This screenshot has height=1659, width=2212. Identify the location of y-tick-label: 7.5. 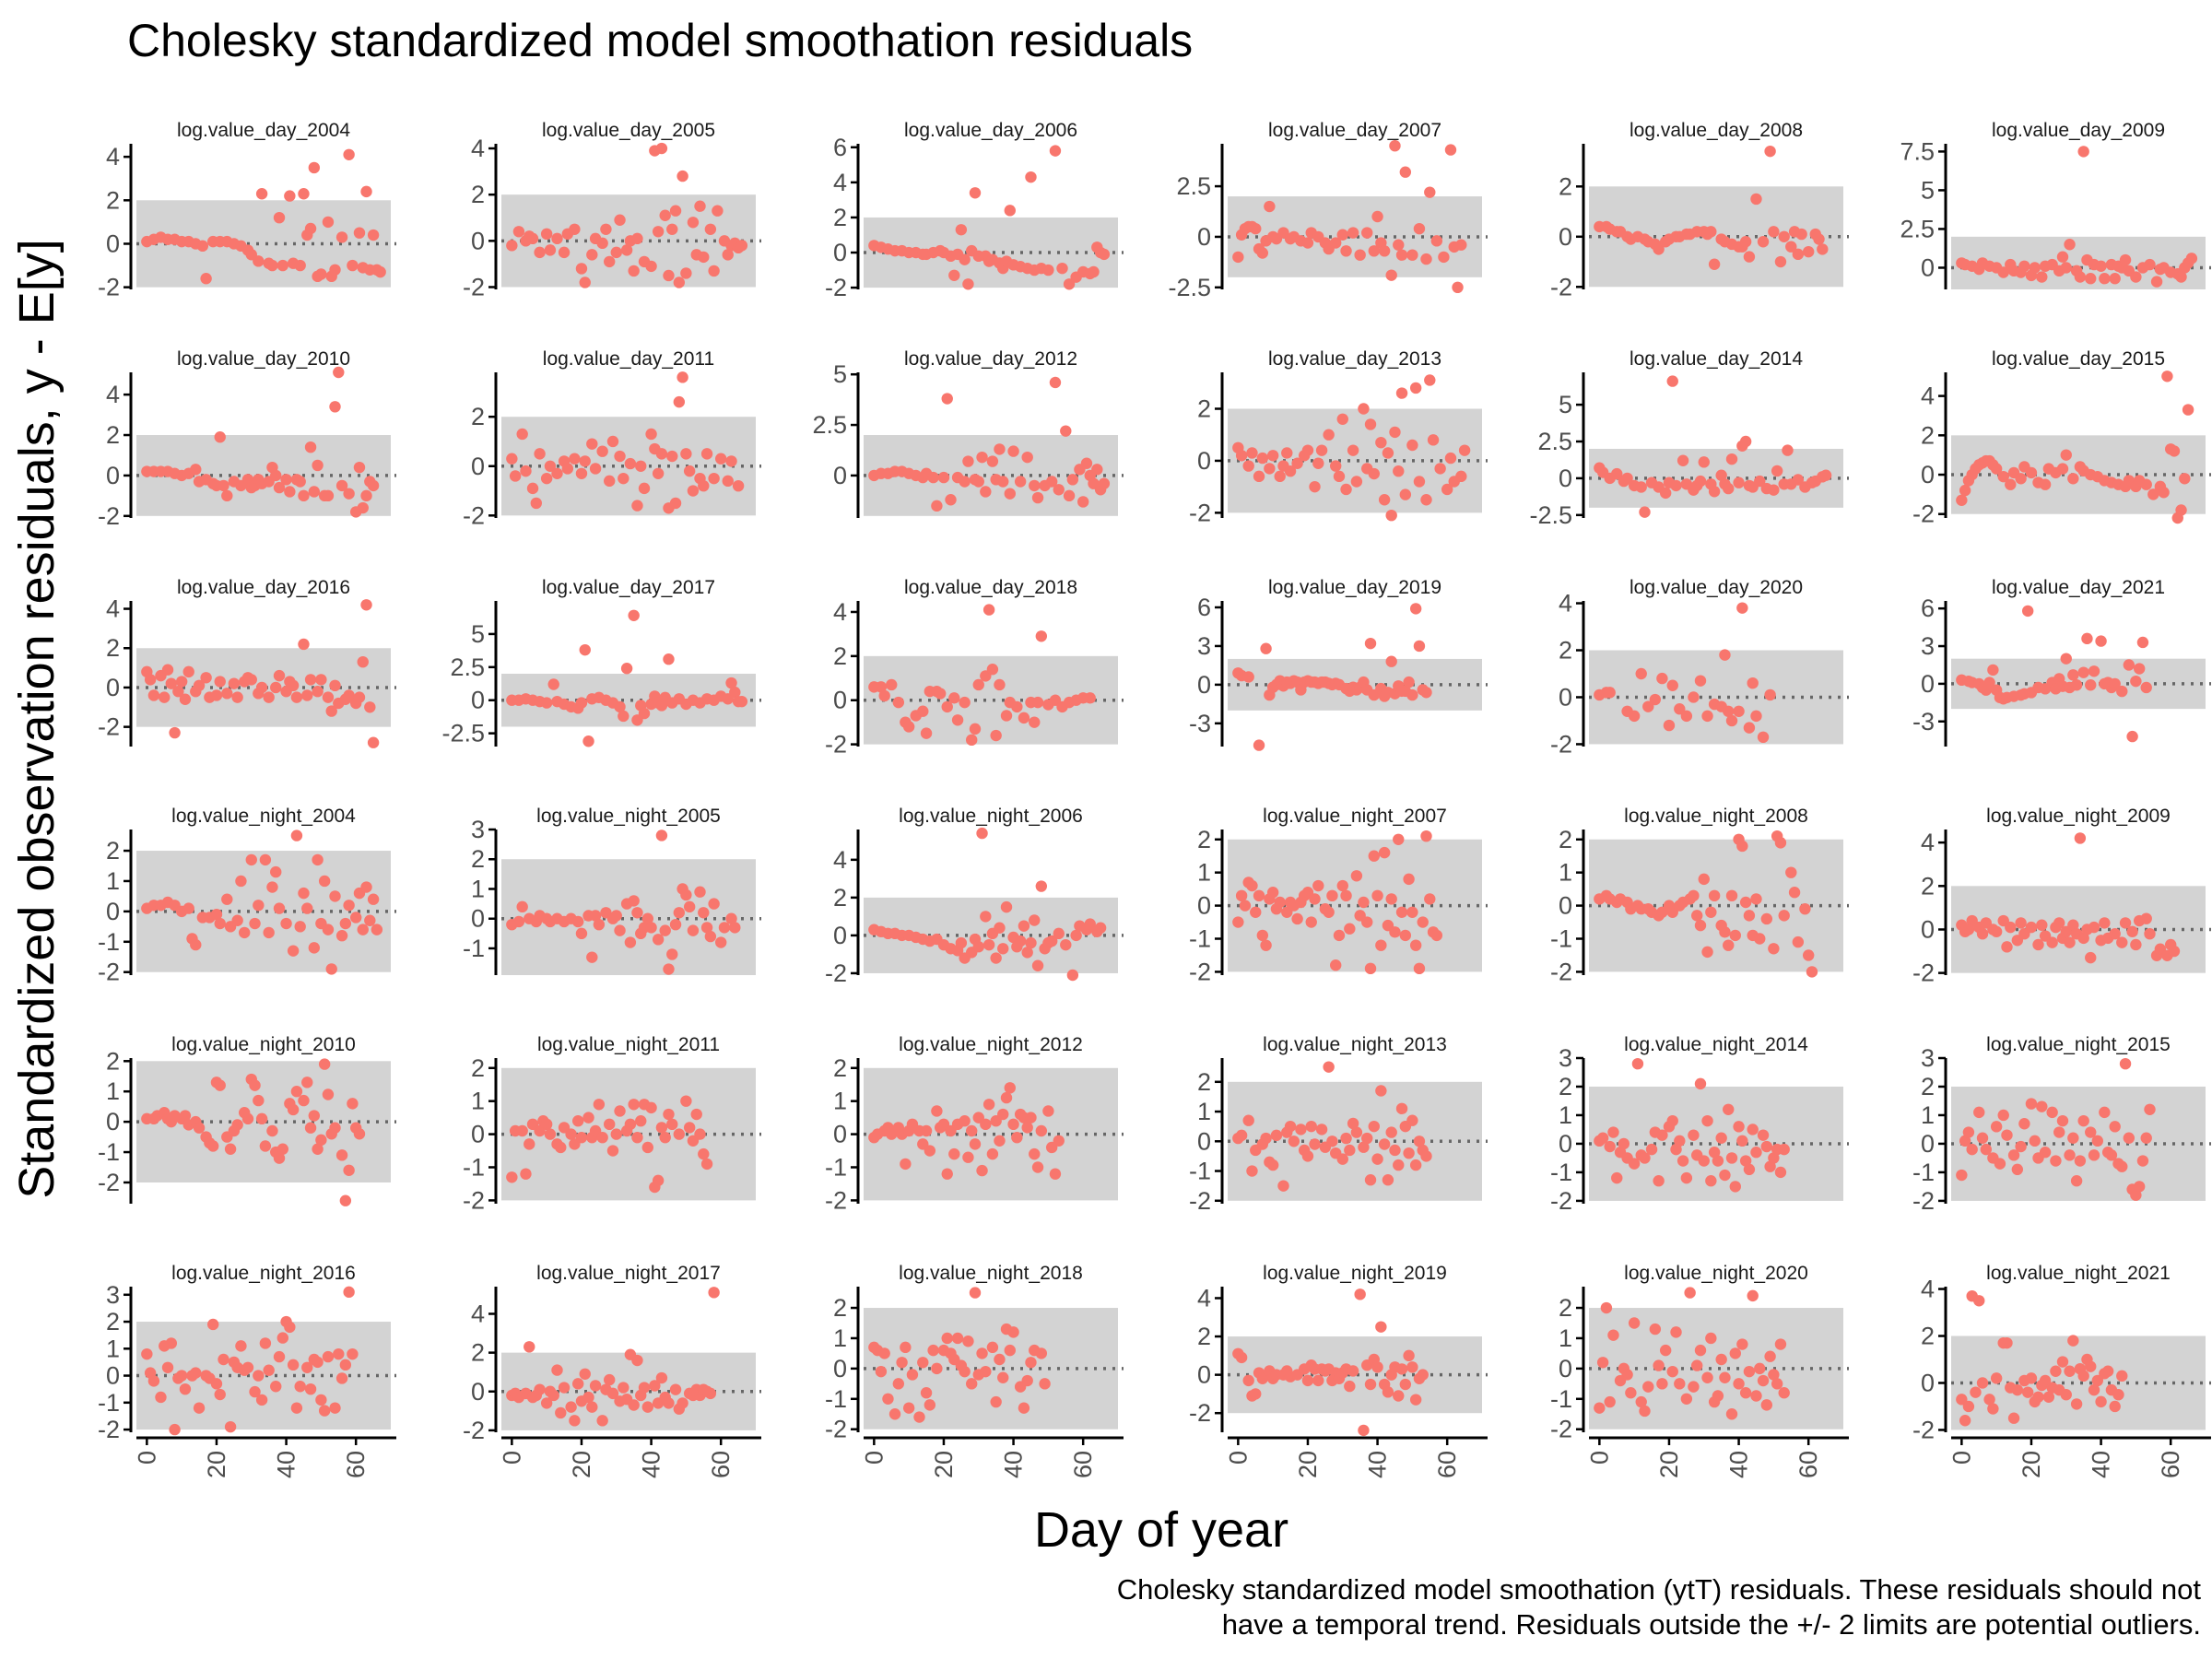
(1917, 151).